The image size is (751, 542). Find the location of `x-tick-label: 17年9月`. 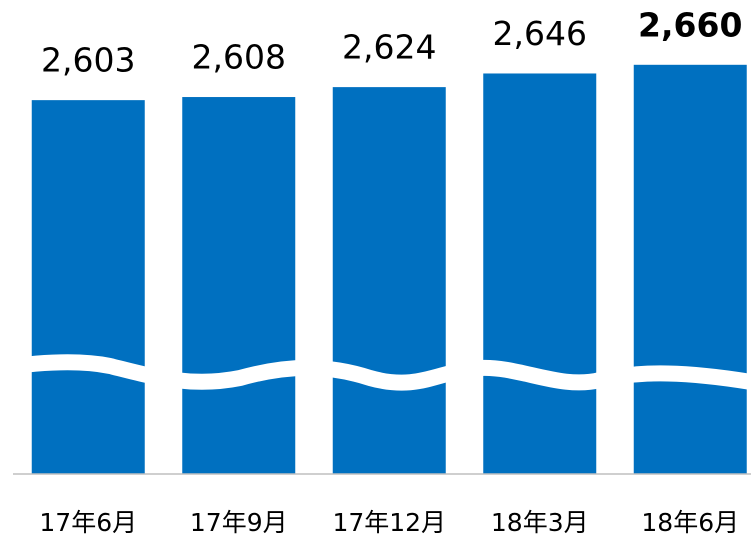

x-tick-label: 17年9月 is located at coordinates (239, 522).